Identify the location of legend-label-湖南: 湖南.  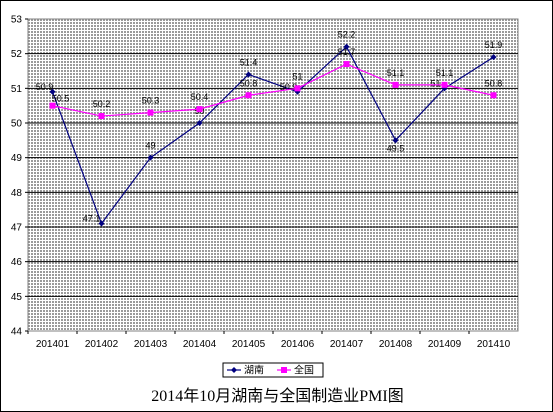
(254, 370).